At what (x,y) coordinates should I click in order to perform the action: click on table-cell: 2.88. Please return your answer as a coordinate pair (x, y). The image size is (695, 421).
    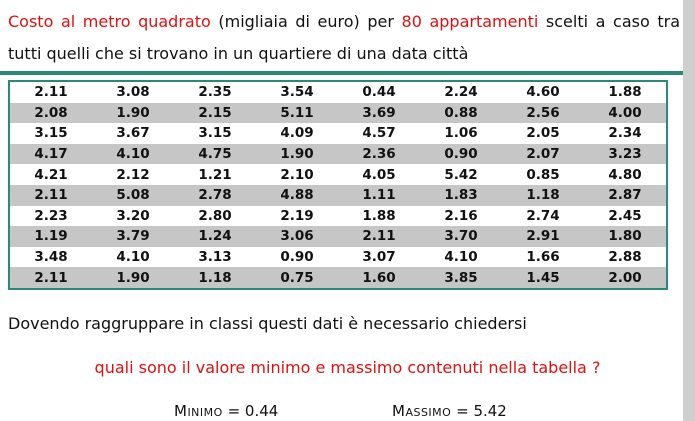
    Looking at the image, I should click on (625, 257).